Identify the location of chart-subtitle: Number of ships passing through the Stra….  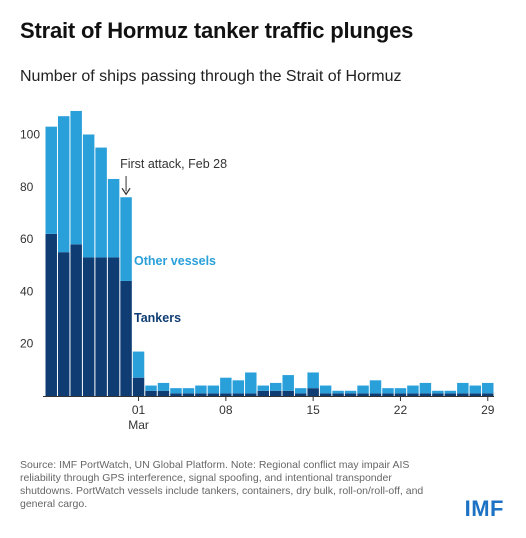
(211, 76).